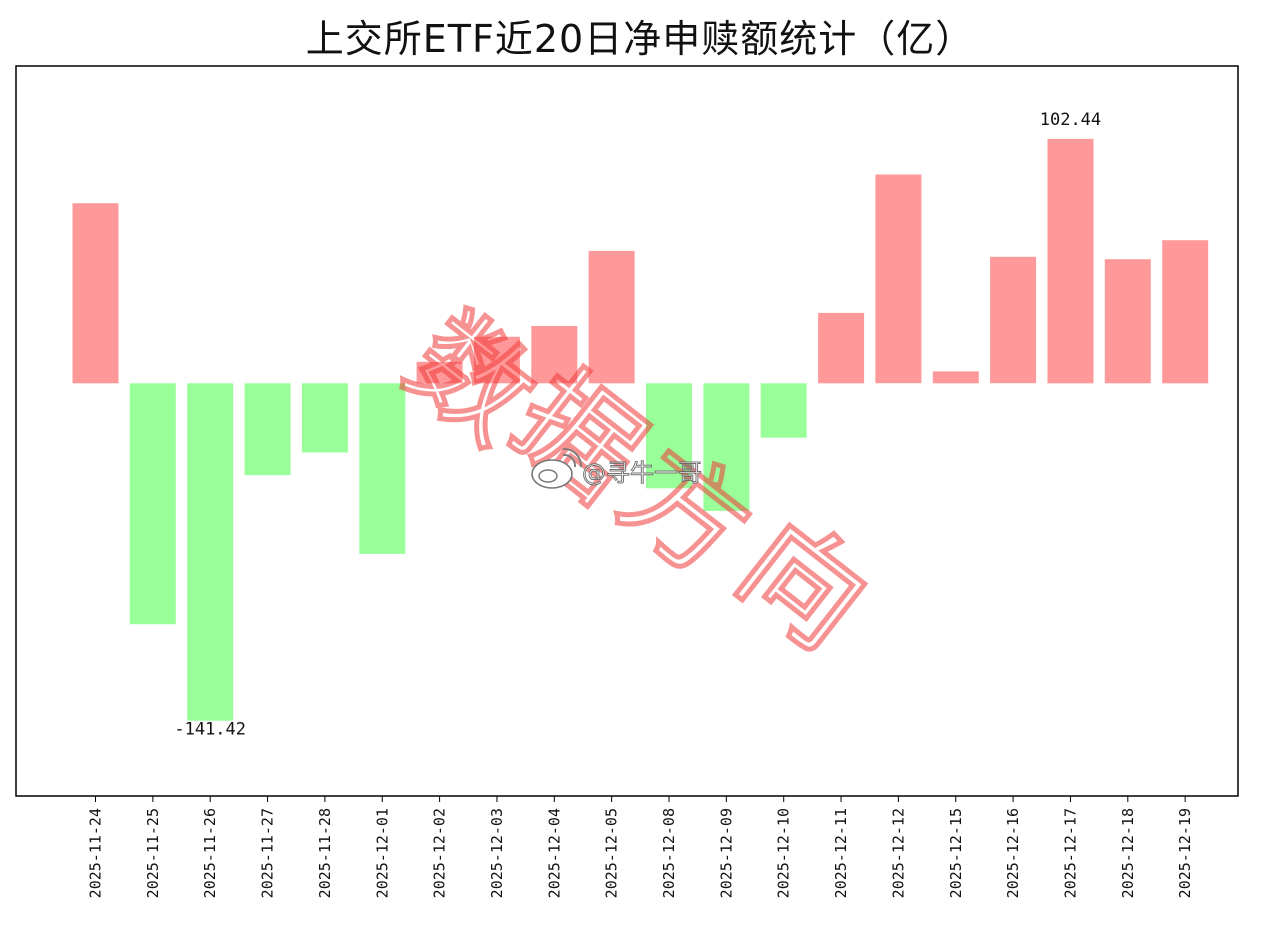 The image size is (1280, 939). Describe the element at coordinates (1185, 853) in the screenshot. I see `x-tick-label: 2025-12-19` at that location.